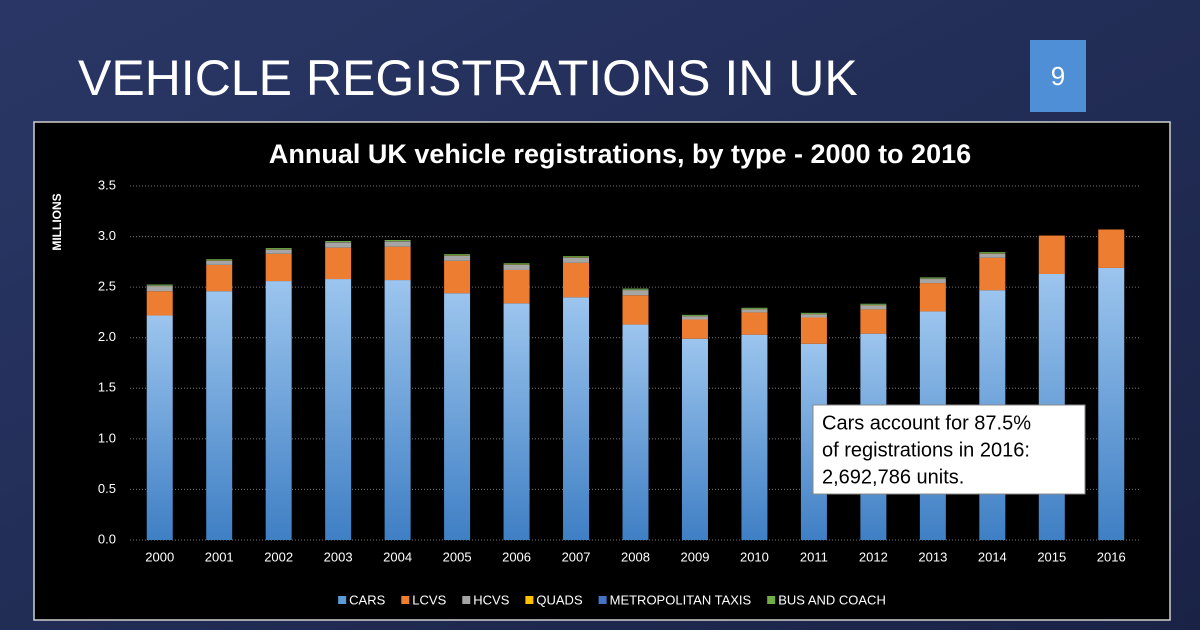  What do you see at coordinates (57, 221) in the screenshot?
I see `y-axis-label: MILLIONS` at bounding box center [57, 221].